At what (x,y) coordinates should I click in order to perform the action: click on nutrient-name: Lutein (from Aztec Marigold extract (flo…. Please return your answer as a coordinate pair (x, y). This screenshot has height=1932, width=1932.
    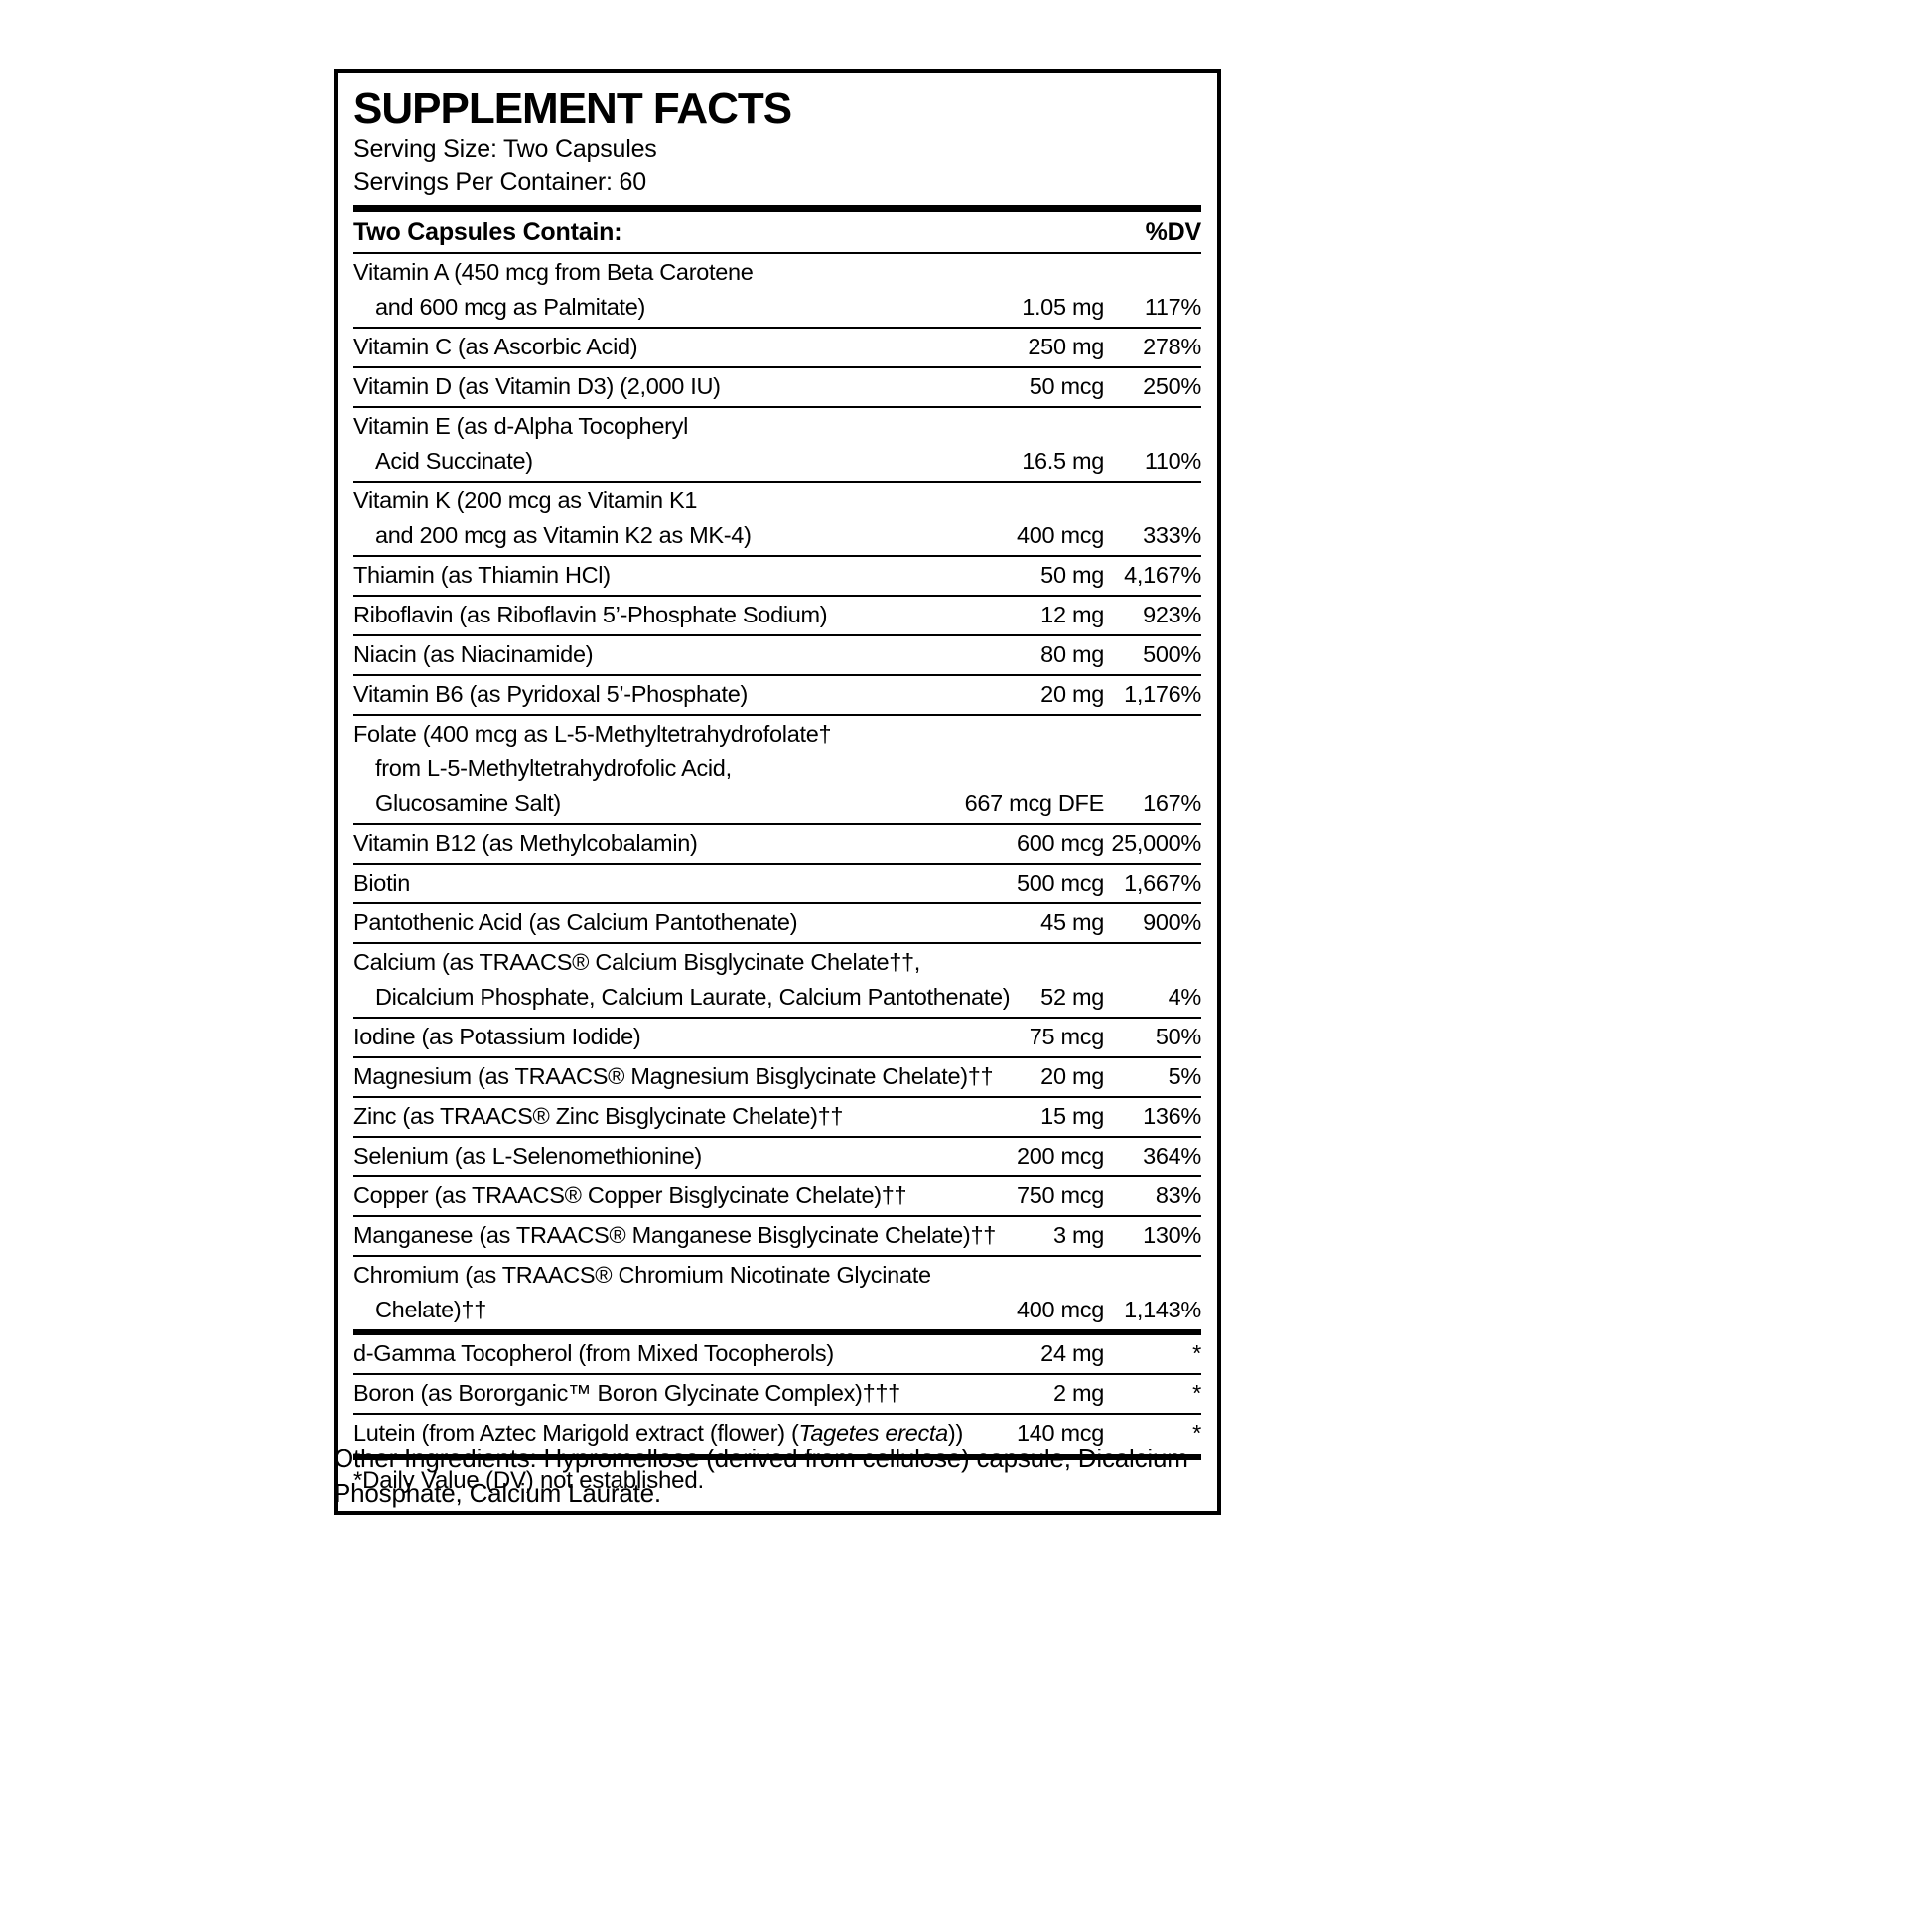
    Looking at the image, I should click on (658, 1433).